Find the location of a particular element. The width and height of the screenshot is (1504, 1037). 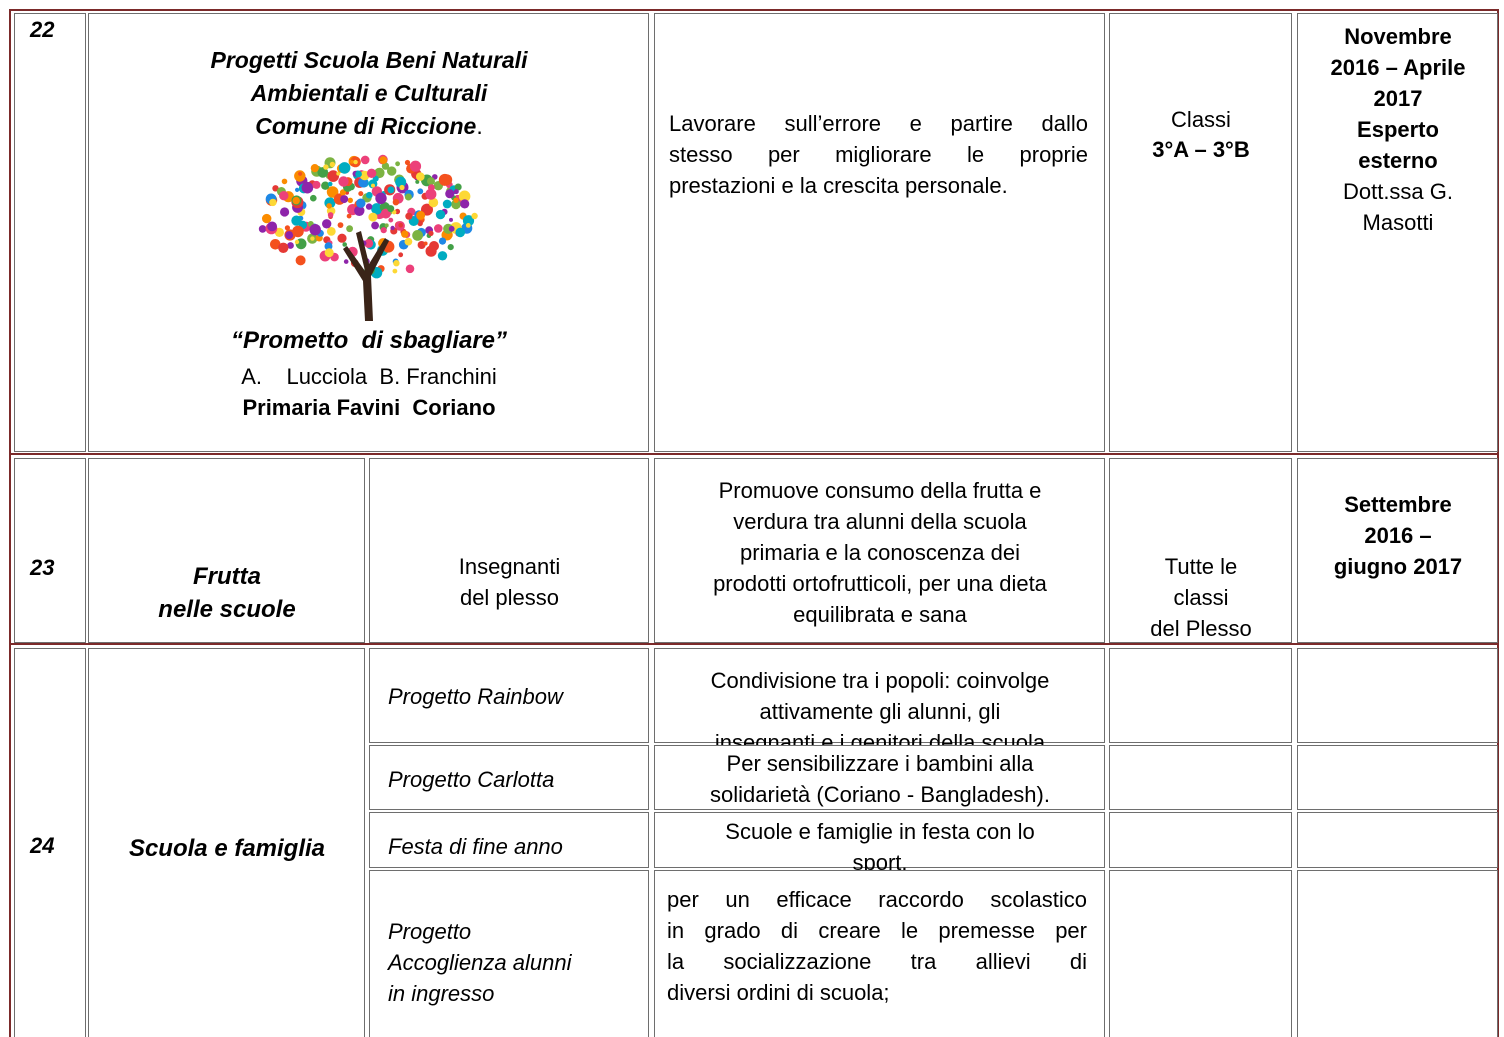

description-line: verdura tra alunni della scuola is located at coordinates (880, 521).